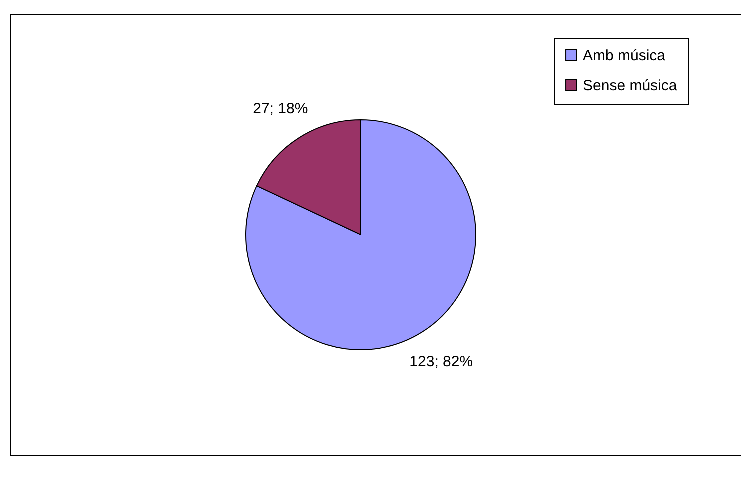 This screenshot has width=741, height=480. Describe the element at coordinates (624, 56) in the screenshot. I see `legend-label: Amb música` at that location.